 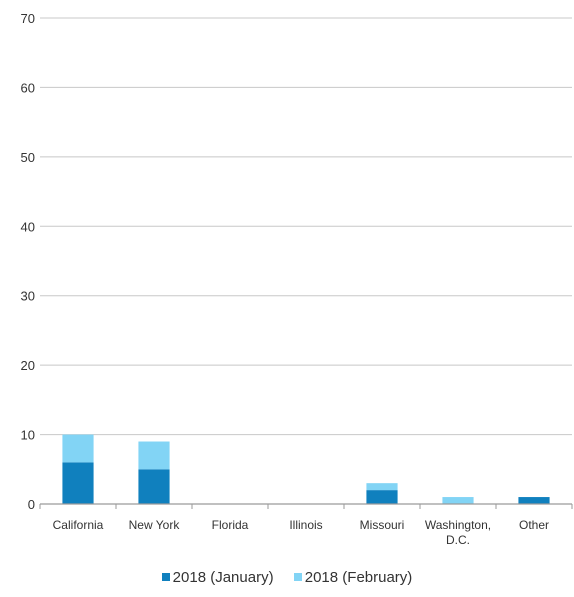 I want to click on x-tick-label: Other, so click(x=534, y=525).